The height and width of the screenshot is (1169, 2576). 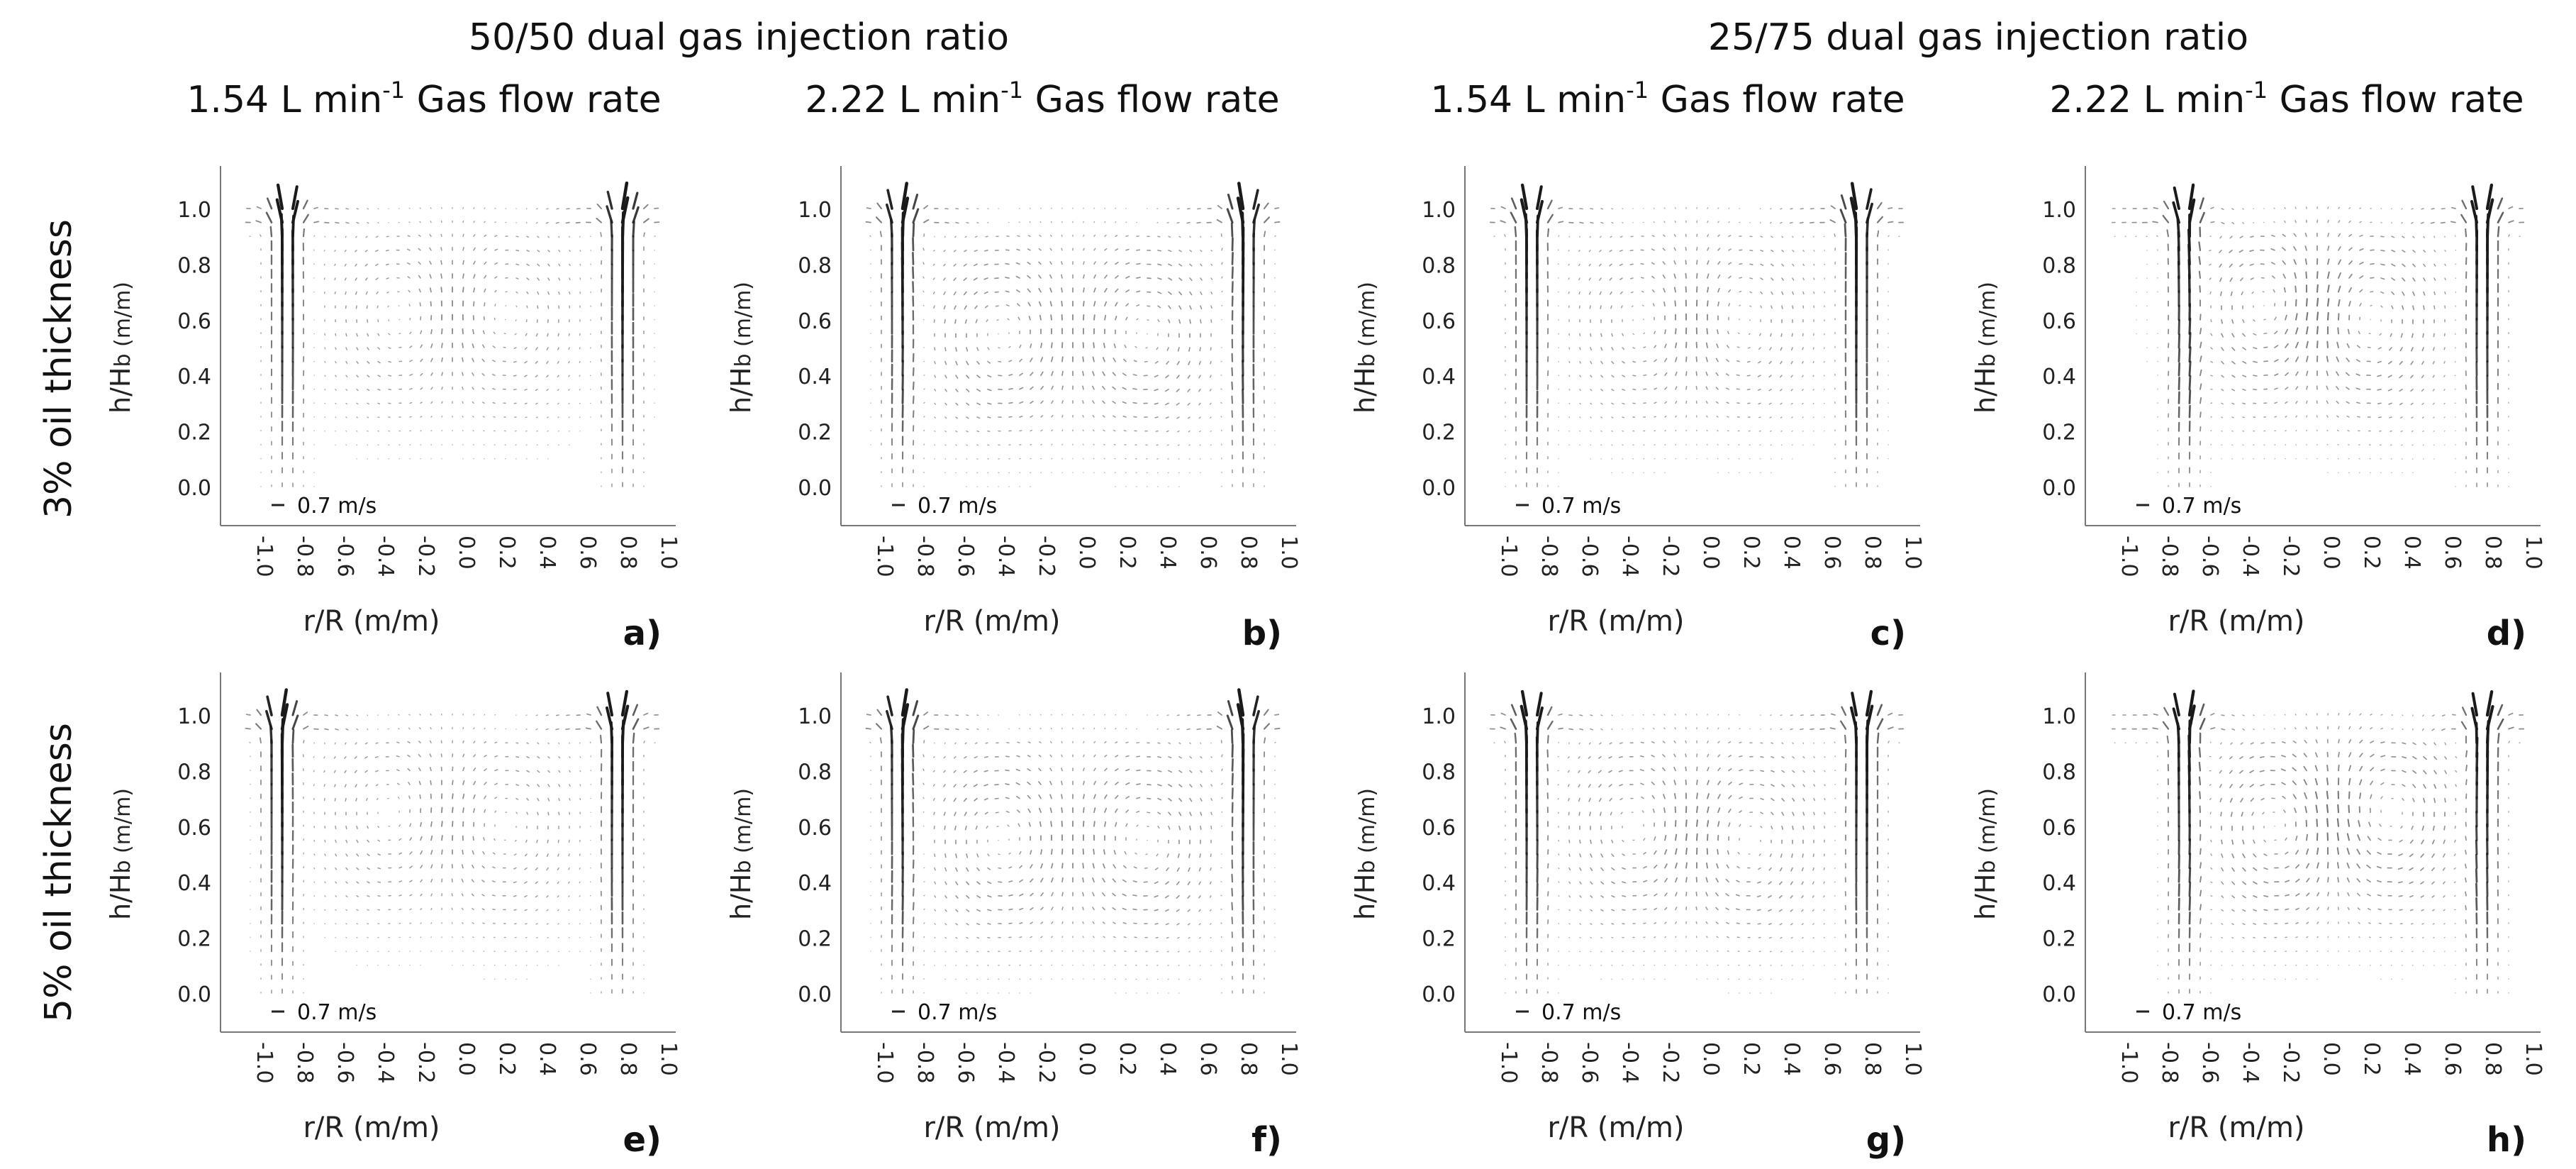 What do you see at coordinates (1439, 377) in the screenshot?
I see `y-tick-label: 0.4` at bounding box center [1439, 377].